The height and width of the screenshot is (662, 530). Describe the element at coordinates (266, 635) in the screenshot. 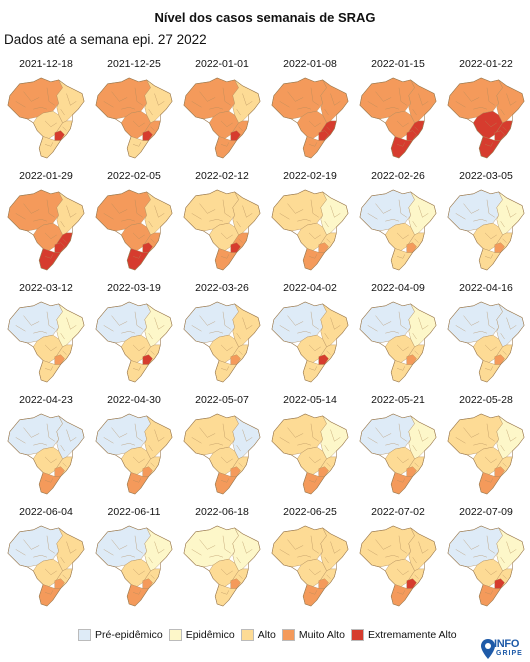

I see `legend-label: Alto` at that location.